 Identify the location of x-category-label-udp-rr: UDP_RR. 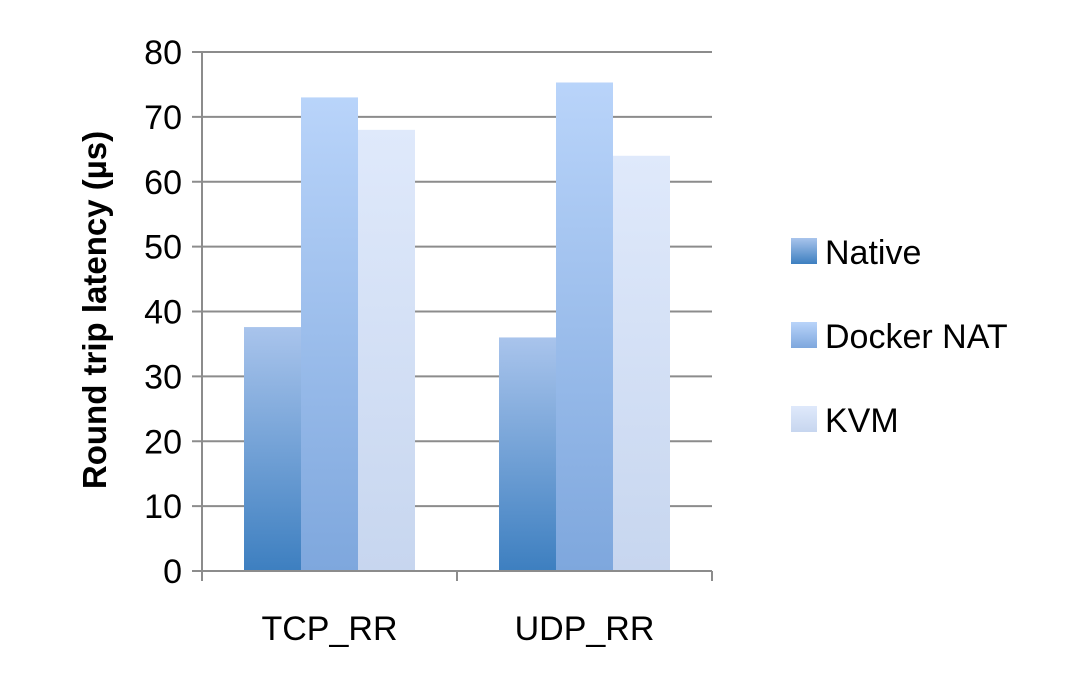
(585, 629).